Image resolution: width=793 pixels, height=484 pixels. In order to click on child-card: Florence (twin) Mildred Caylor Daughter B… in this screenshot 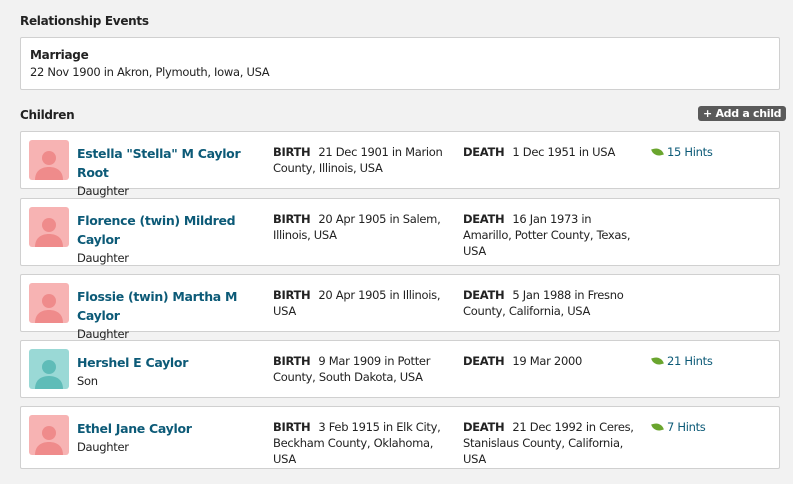, I will do `click(400, 232)`.